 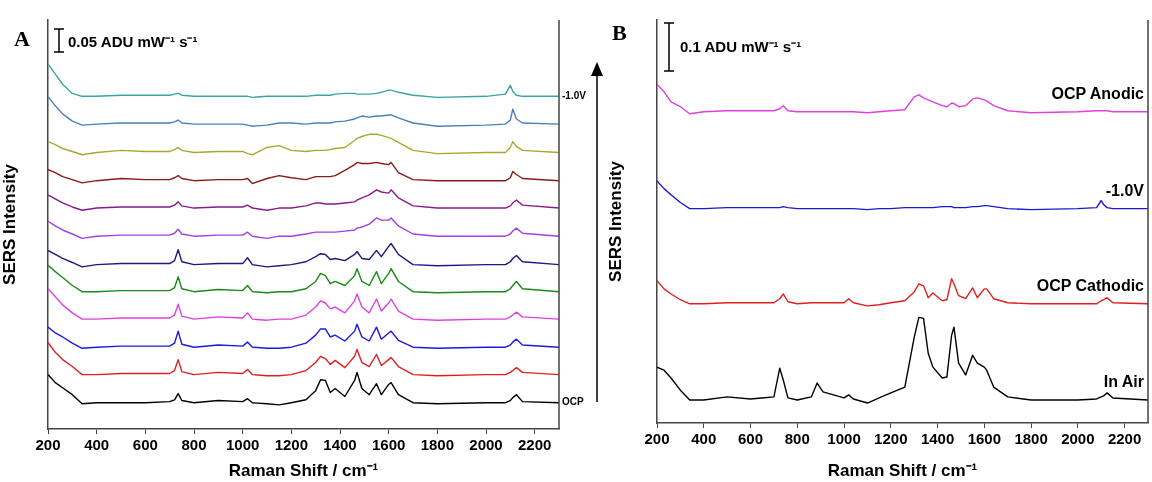 I want to click on chart-title: B, so click(x=619, y=33).